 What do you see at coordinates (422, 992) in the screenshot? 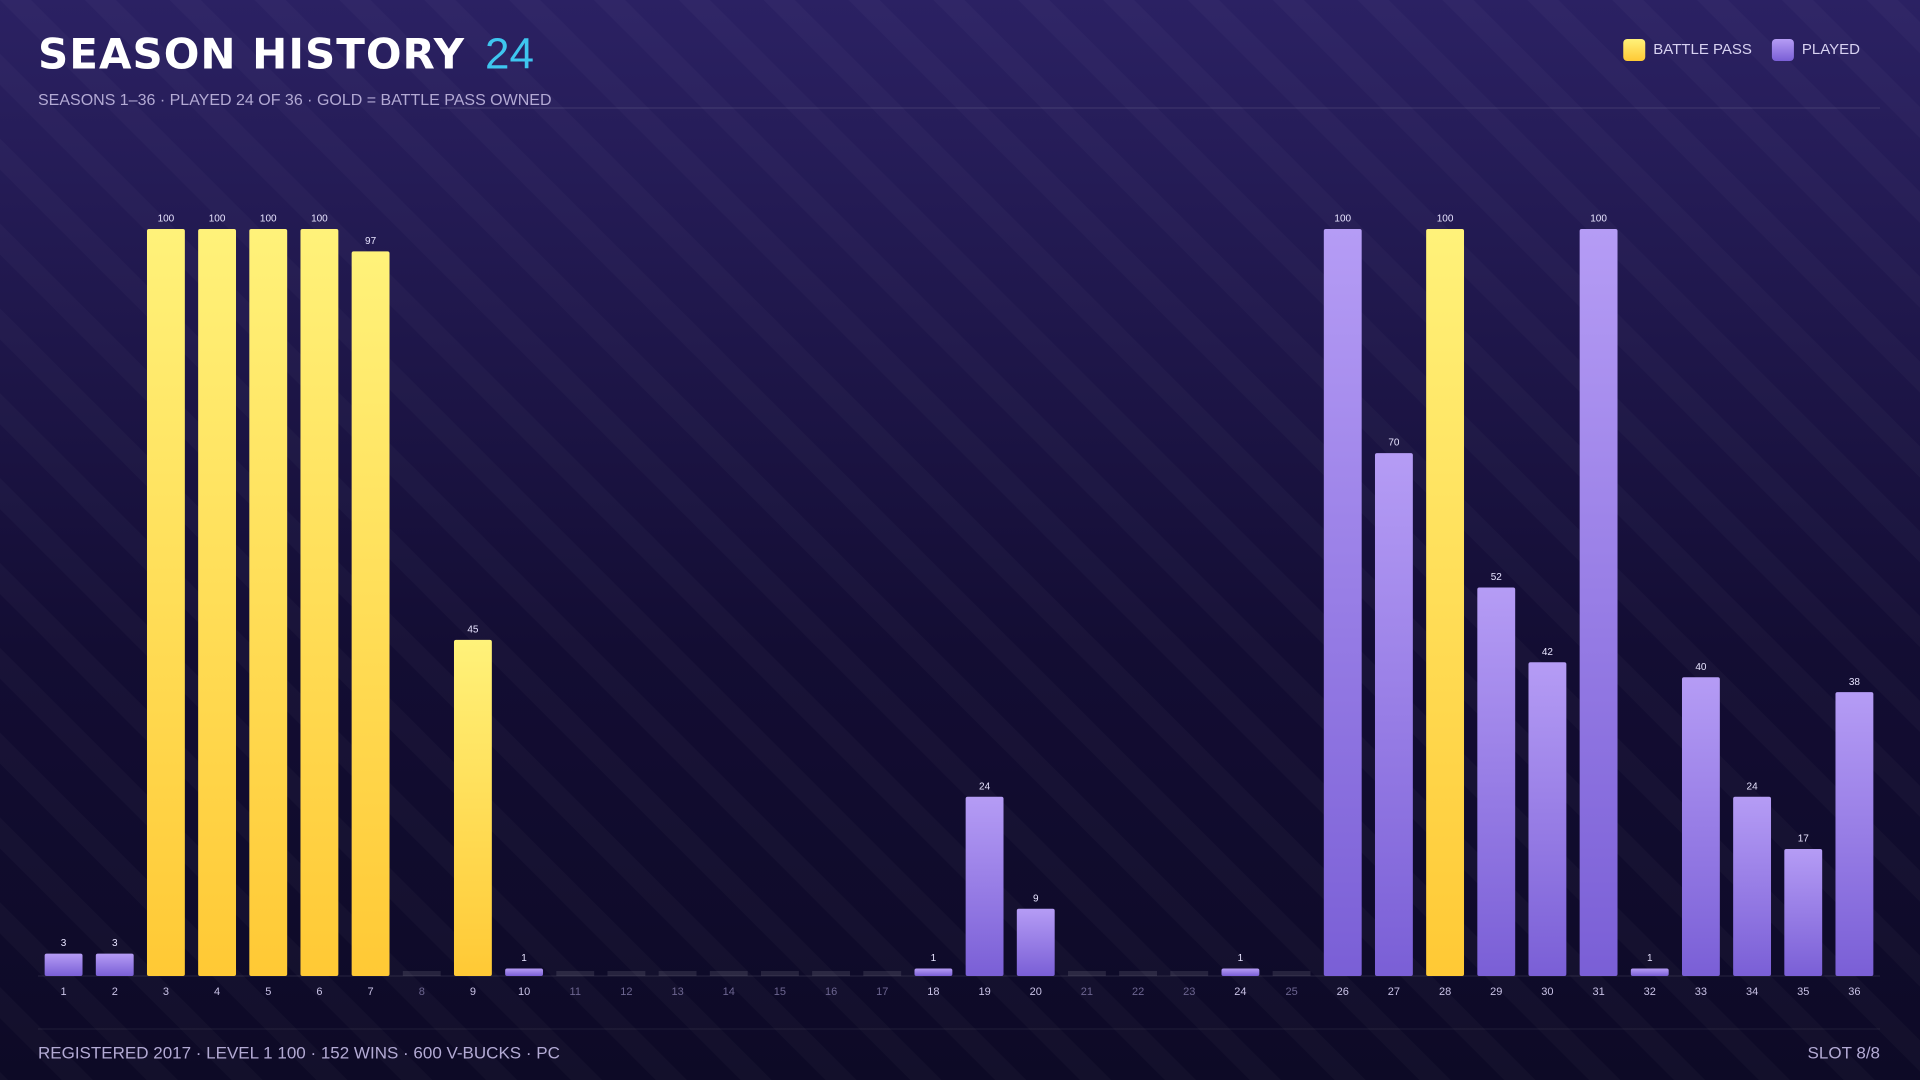
I see `x-tick-label: 8` at bounding box center [422, 992].